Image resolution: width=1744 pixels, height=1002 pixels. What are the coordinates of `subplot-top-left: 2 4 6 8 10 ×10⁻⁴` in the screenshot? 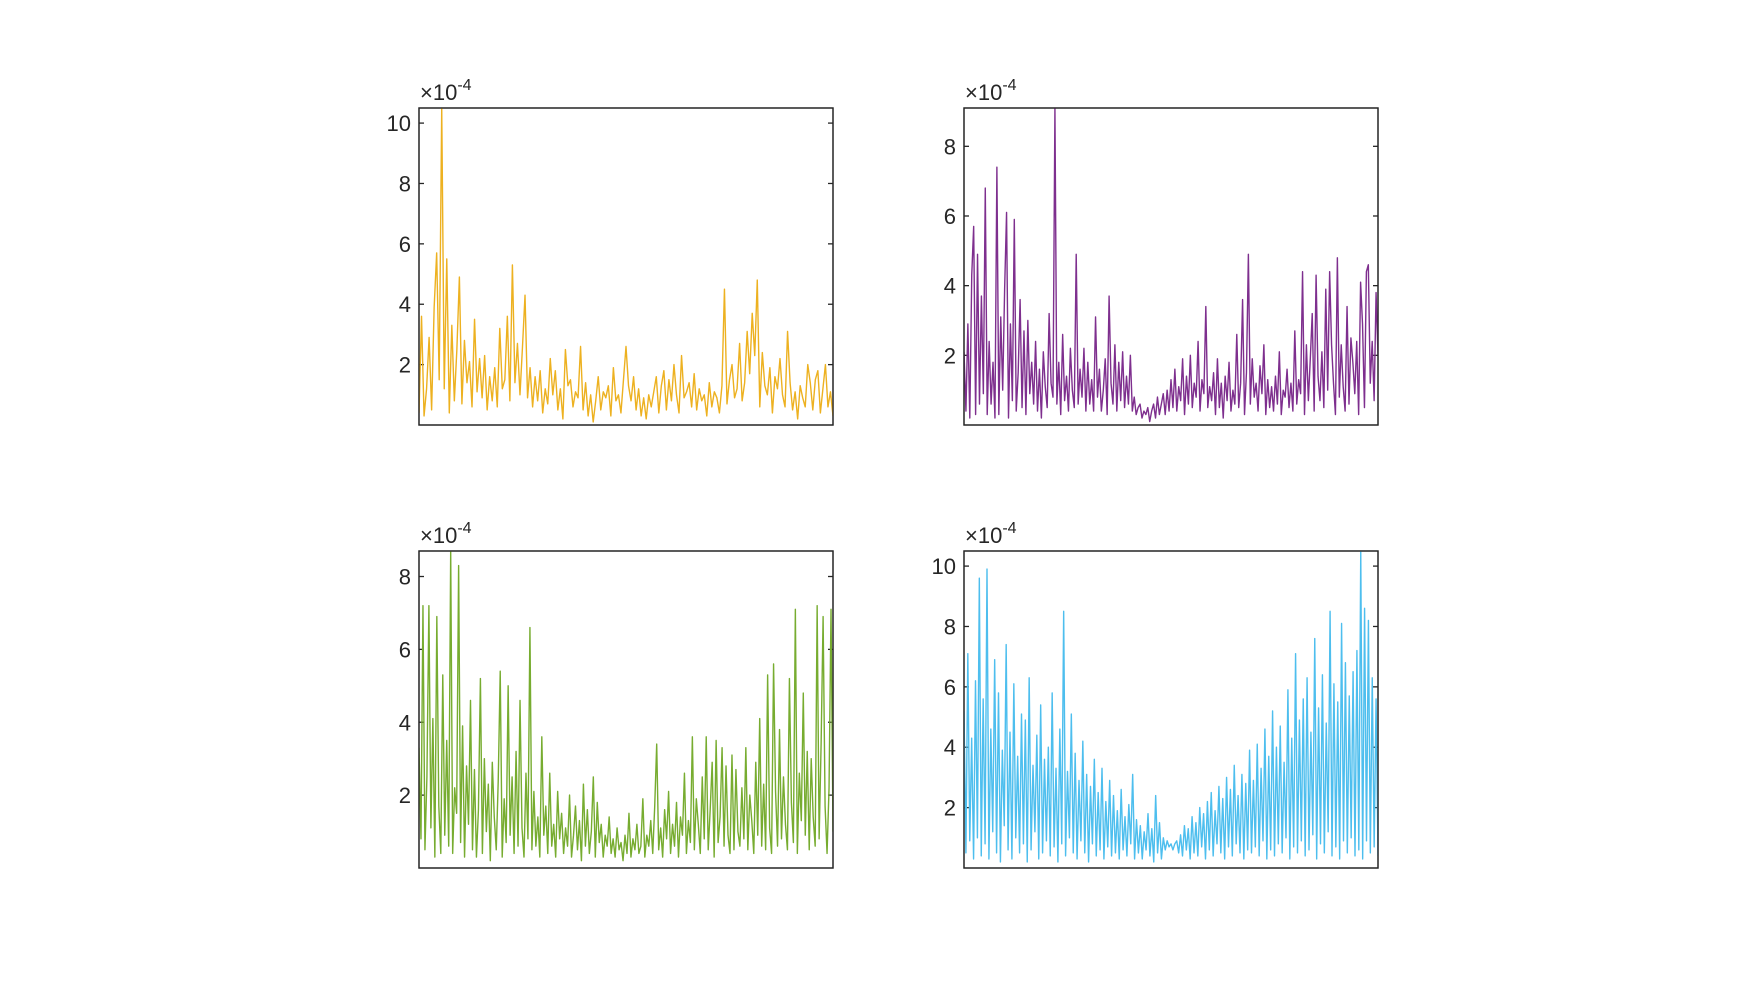 It's located at (610, 251).